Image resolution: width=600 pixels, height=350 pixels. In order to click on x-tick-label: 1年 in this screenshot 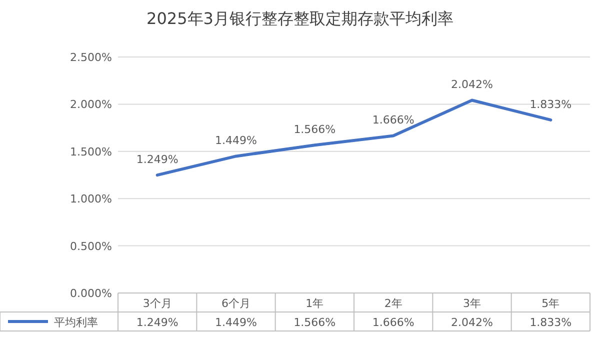, I will do `click(315, 303)`.